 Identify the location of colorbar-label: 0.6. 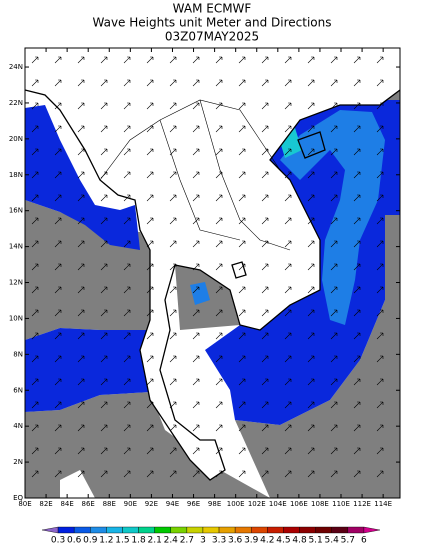
(74, 541).